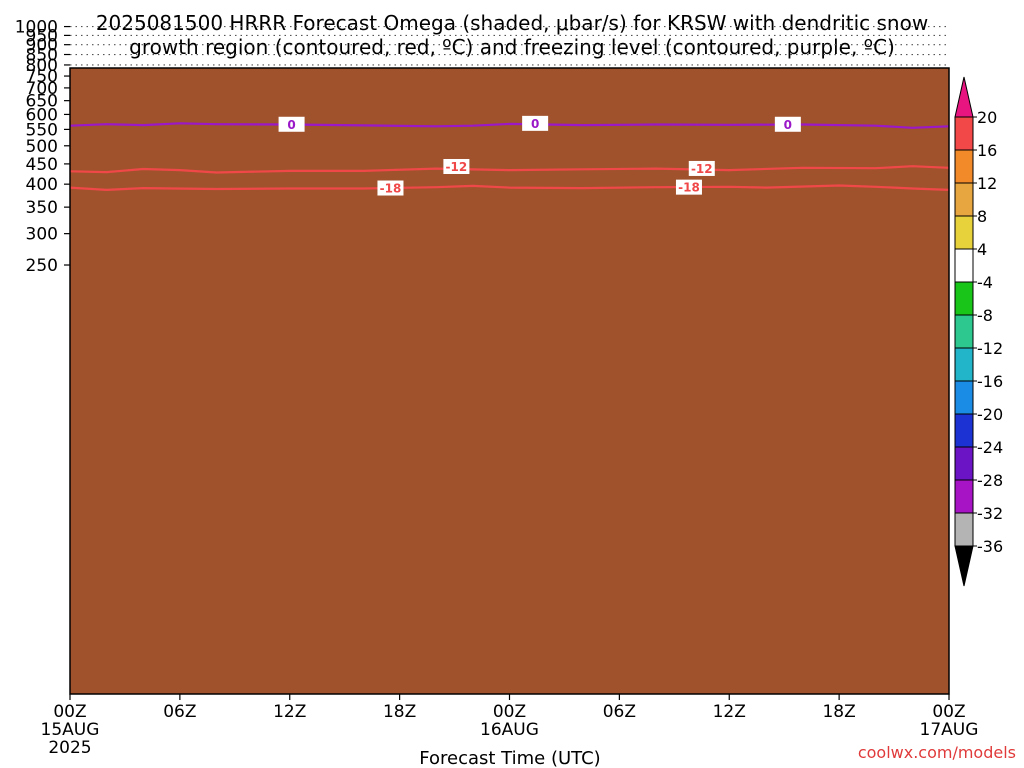  What do you see at coordinates (509, 730) in the screenshot?
I see `x-tick-date-24: 16AUG` at bounding box center [509, 730].